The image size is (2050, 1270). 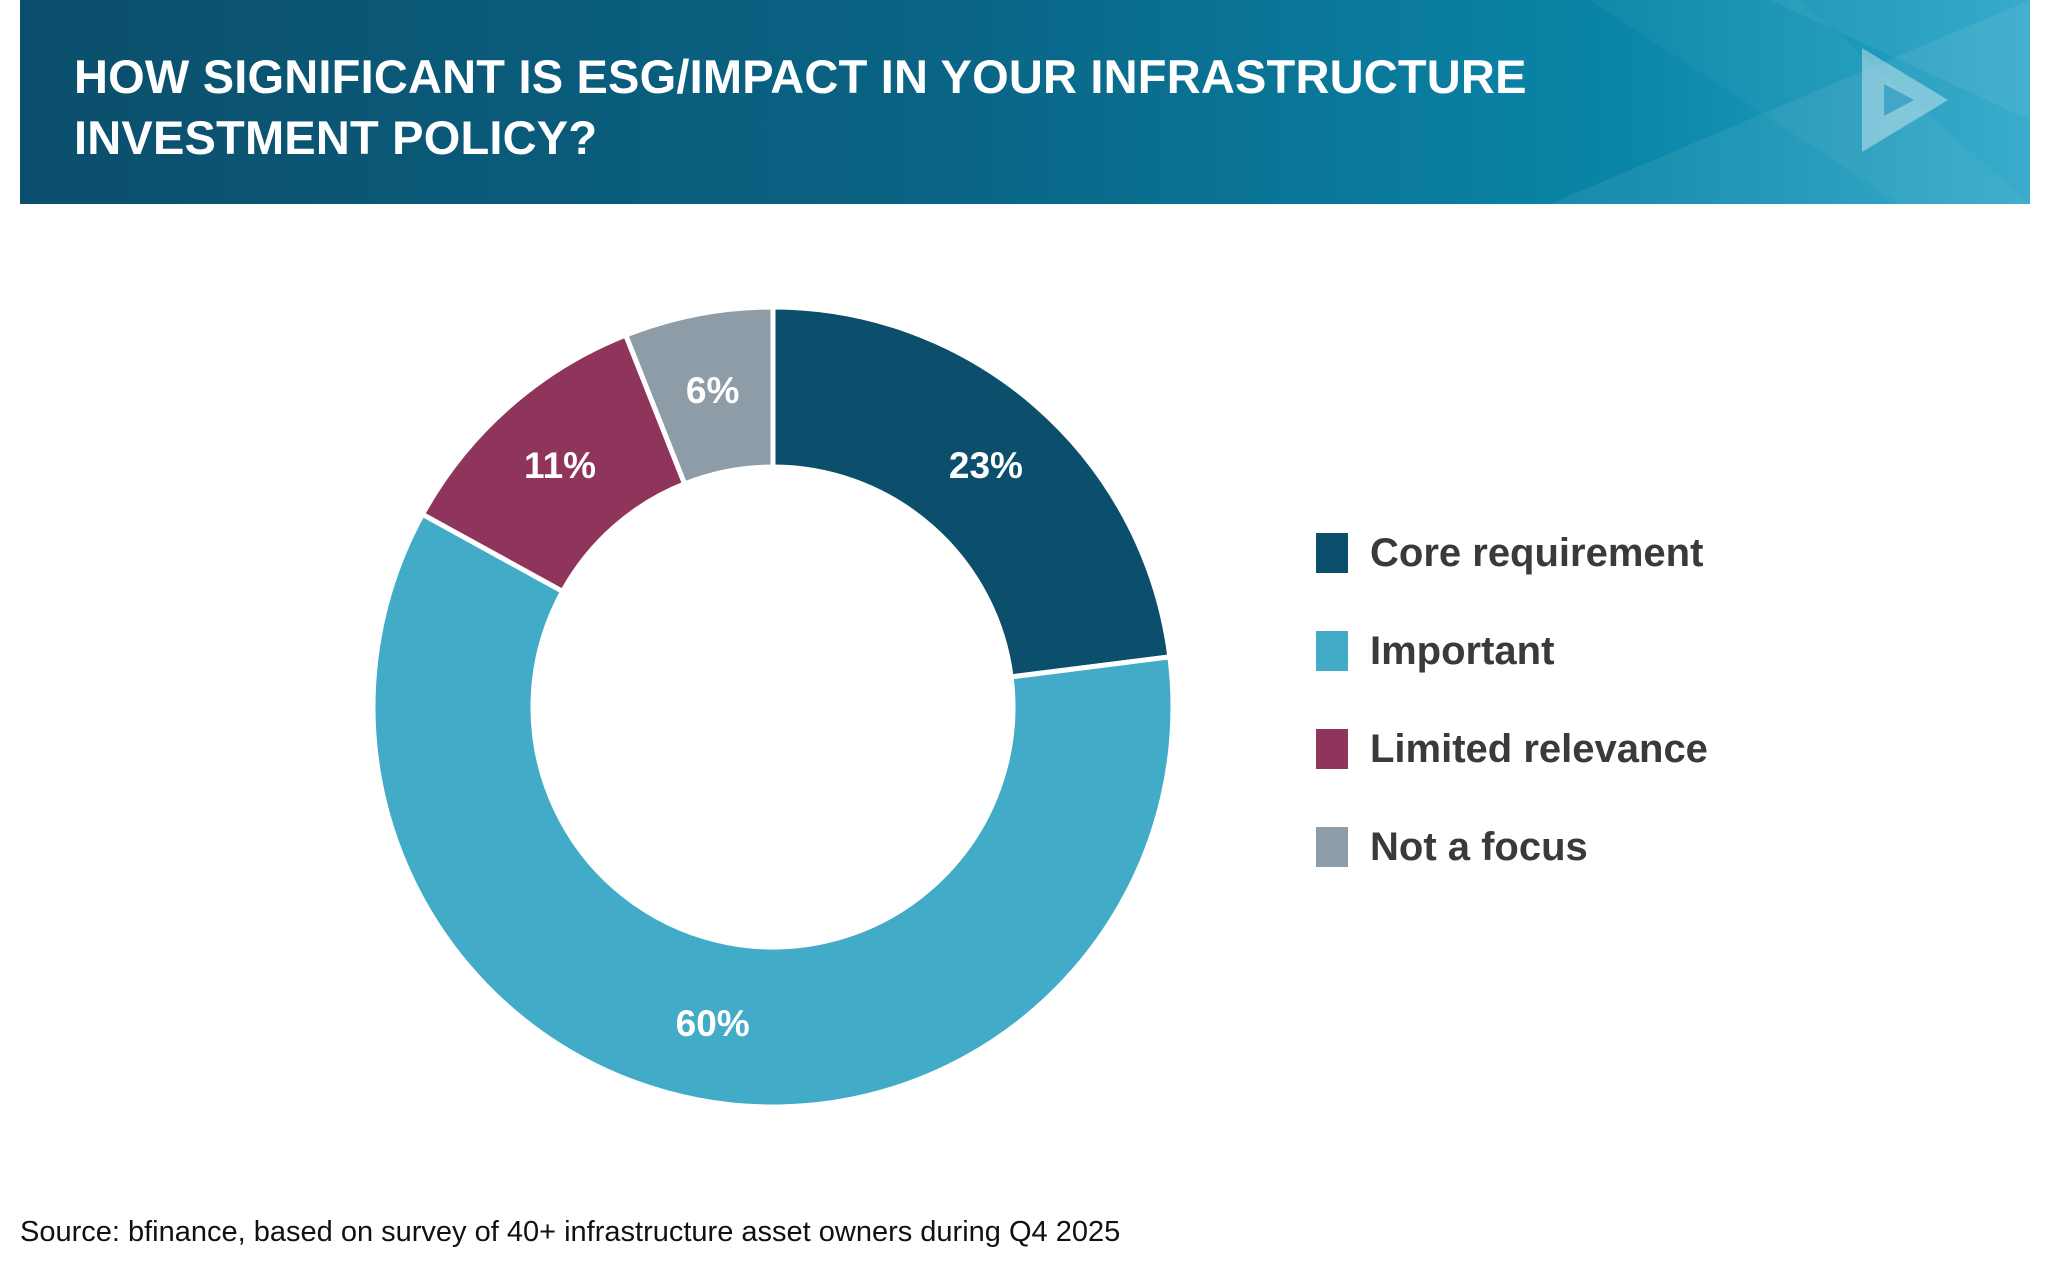 What do you see at coordinates (713, 1023) in the screenshot?
I see `slice-label-important: 60%` at bounding box center [713, 1023].